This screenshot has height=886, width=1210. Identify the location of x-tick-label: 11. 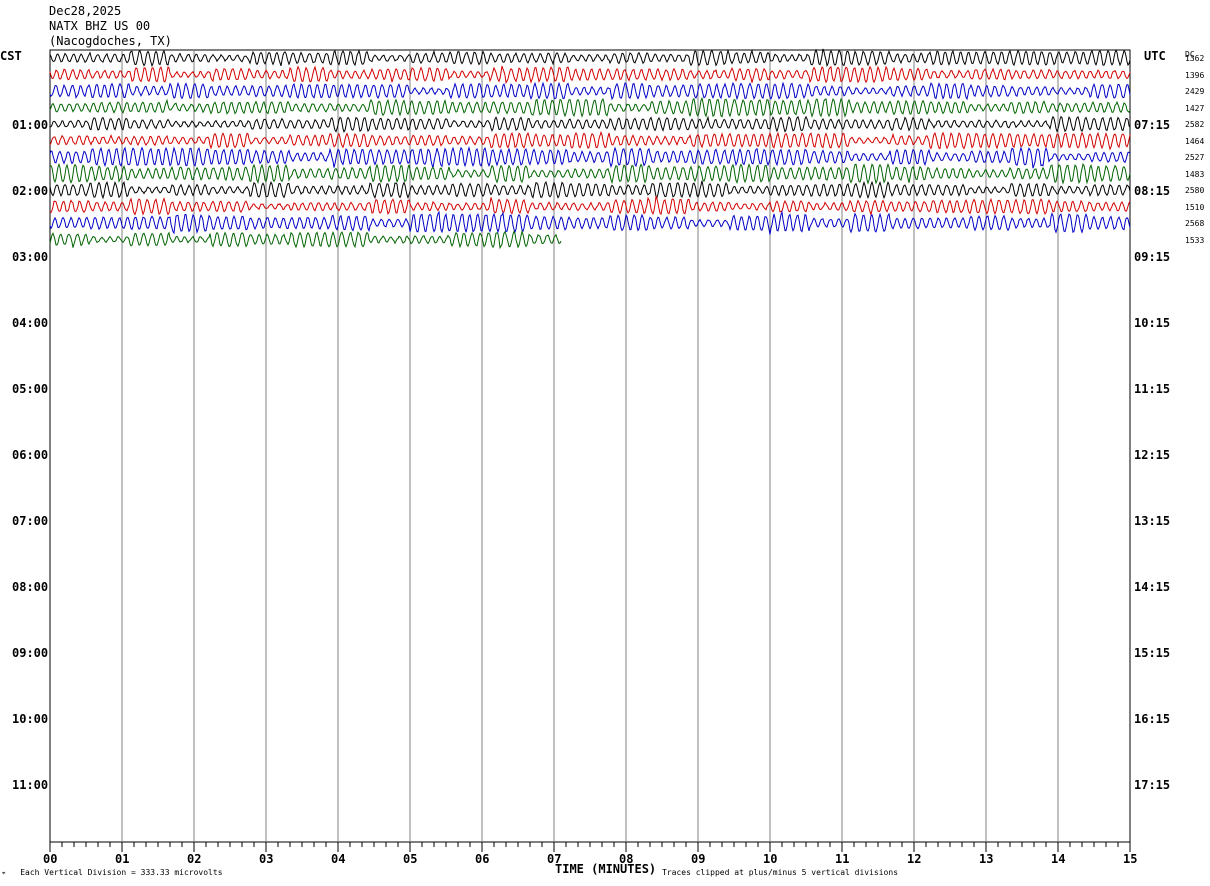
(842, 859).